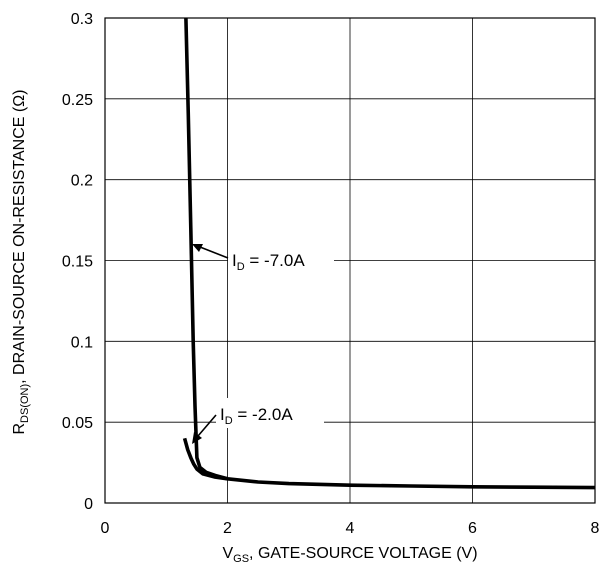 The width and height of the screenshot is (616, 563). What do you see at coordinates (214, 252) in the screenshot?
I see `annotation-7a-leader` at bounding box center [214, 252].